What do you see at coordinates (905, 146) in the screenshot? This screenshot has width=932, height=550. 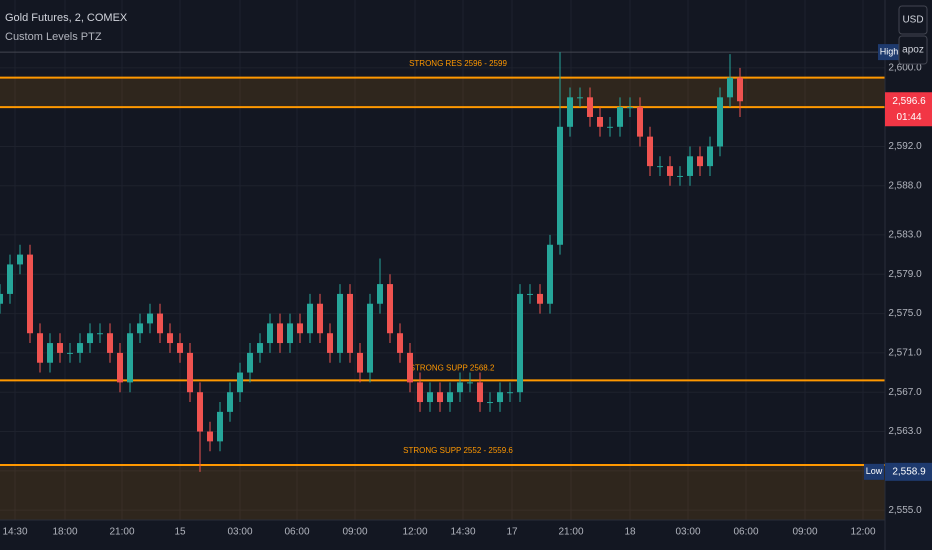 I see `y-tick-label: 2,592.0` at bounding box center [905, 146].